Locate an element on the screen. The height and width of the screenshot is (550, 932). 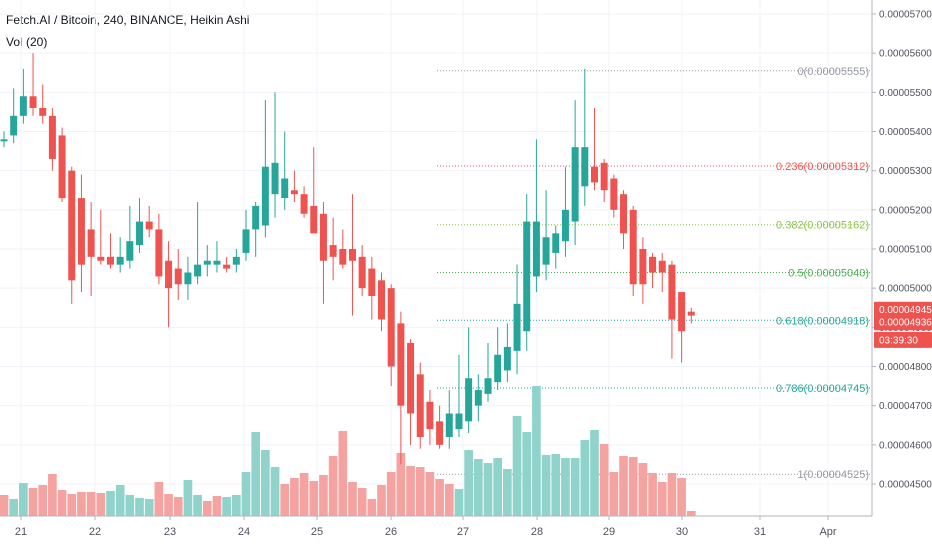
price-tag-label: 03:39:30 is located at coordinates (898, 340).